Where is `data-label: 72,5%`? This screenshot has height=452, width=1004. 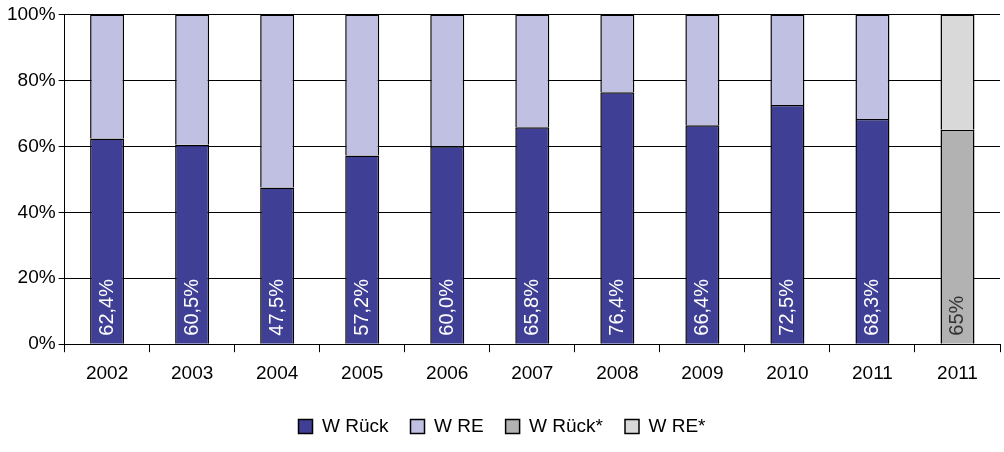 data-label: 72,5% is located at coordinates (785, 307).